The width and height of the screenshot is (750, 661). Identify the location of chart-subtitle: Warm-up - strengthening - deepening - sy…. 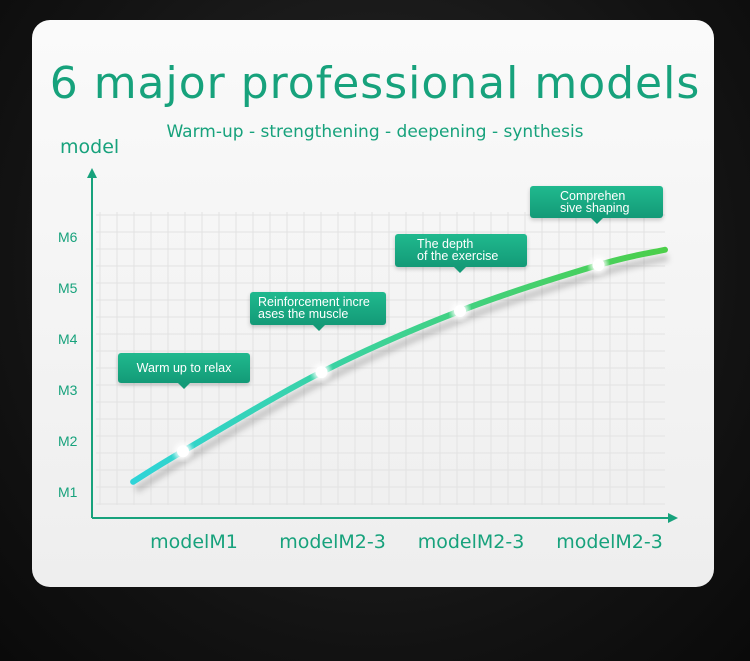
(375, 132).